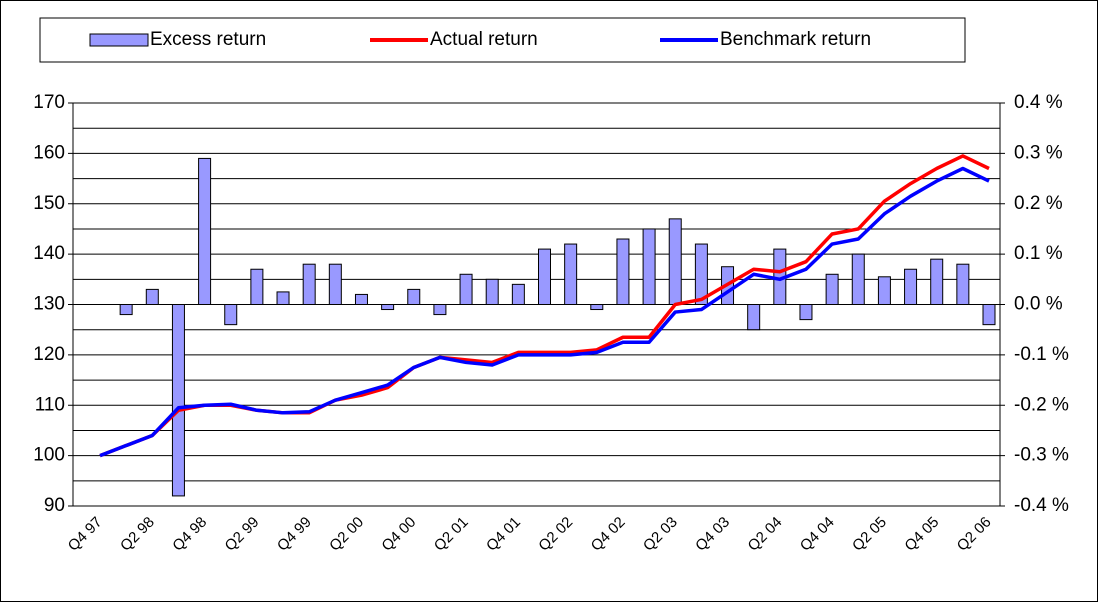  I want to click on legend-label: Benchmark return, so click(795, 39).